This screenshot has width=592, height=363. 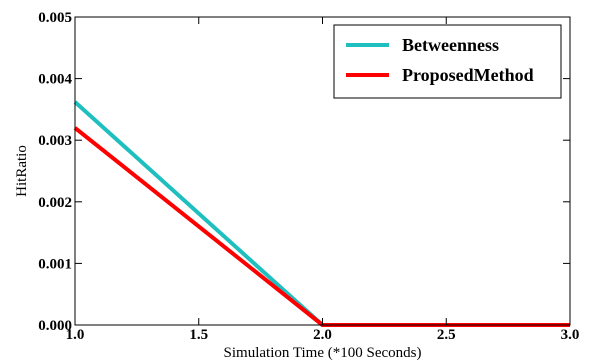 I want to click on y-tick-label: 0.001, so click(x=55, y=264).